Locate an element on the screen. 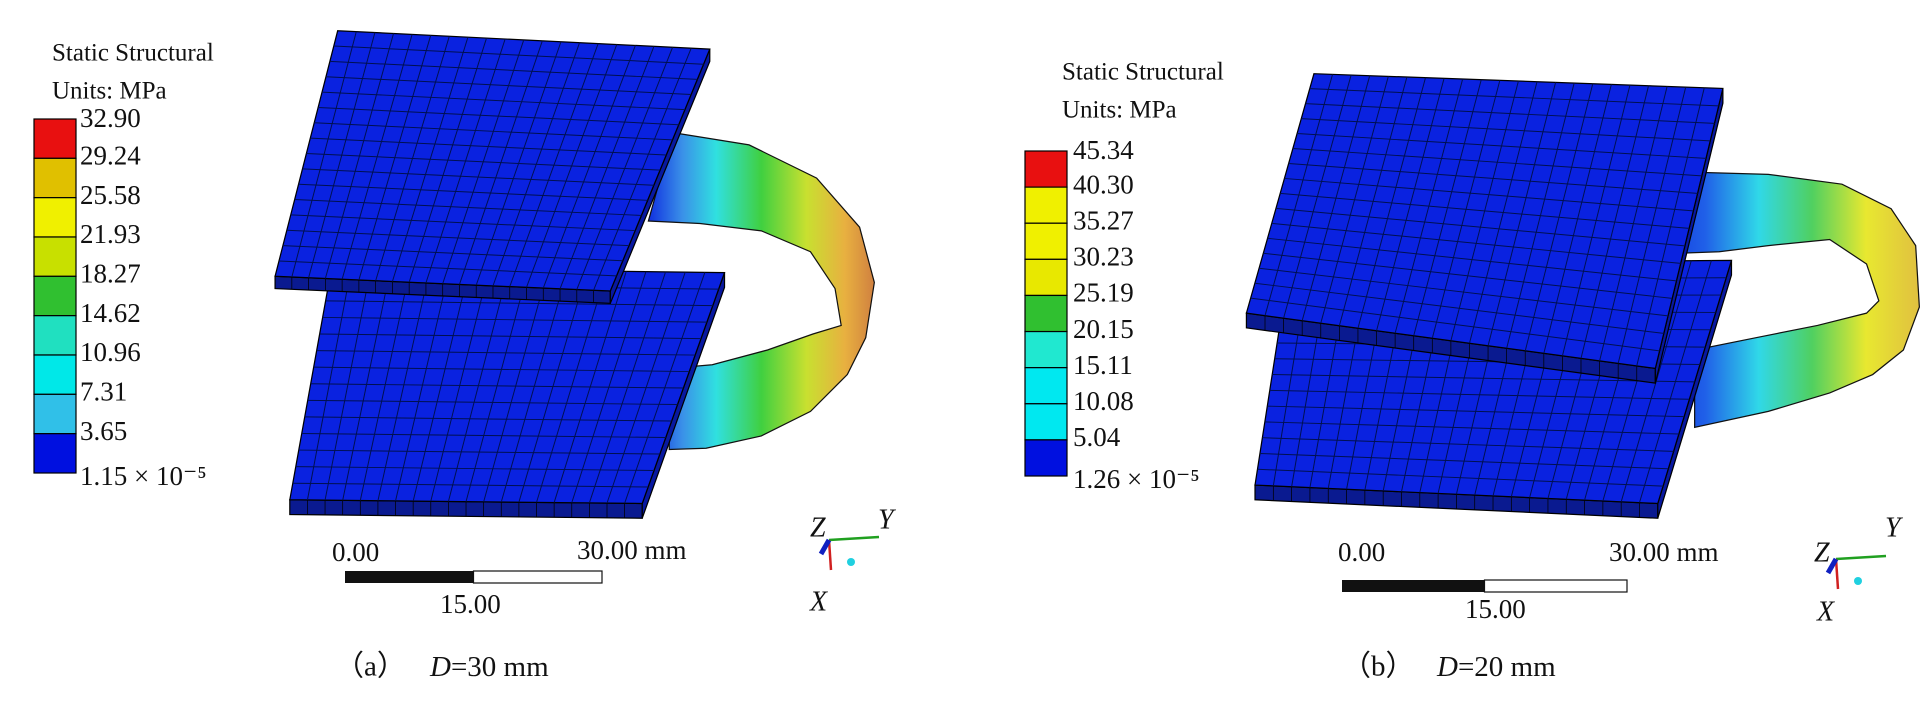 The width and height of the screenshot is (1926, 709). scale-end: 30.00 mm is located at coordinates (1664, 552).